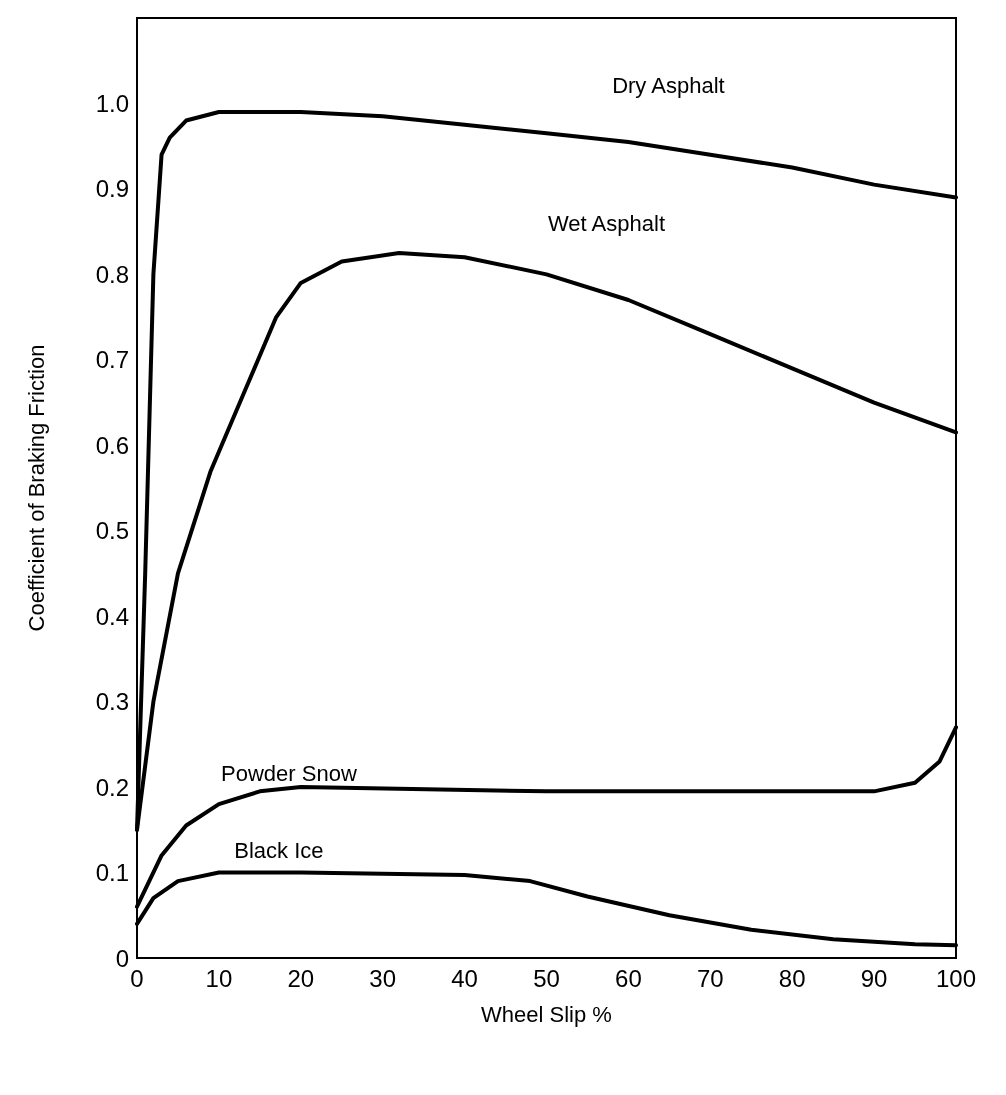 This screenshot has height=1095, width=1006. What do you see at coordinates (112, 445) in the screenshot?
I see `y-tick-label: 0.6` at bounding box center [112, 445].